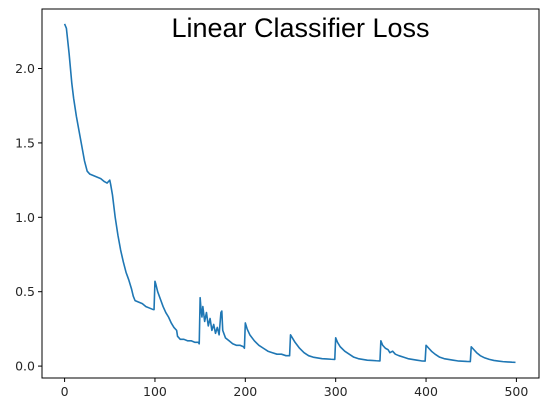 This screenshot has width=547, height=413. Describe the element at coordinates (25, 291) in the screenshot. I see `y-tick-label: 0.5` at that location.